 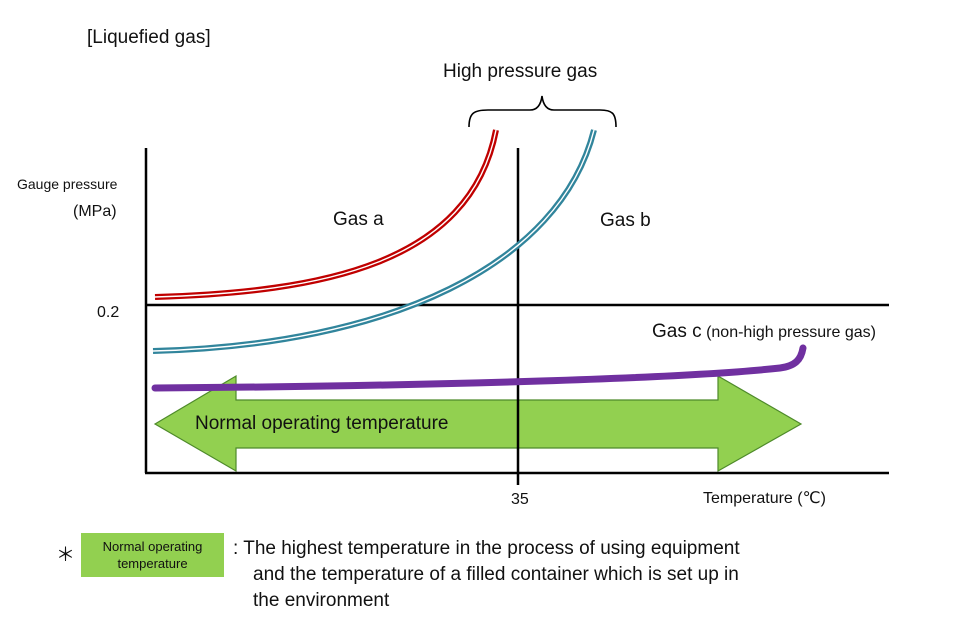 What do you see at coordinates (478, 423) in the screenshot?
I see `normal-operating-temperature-arrow` at bounding box center [478, 423].